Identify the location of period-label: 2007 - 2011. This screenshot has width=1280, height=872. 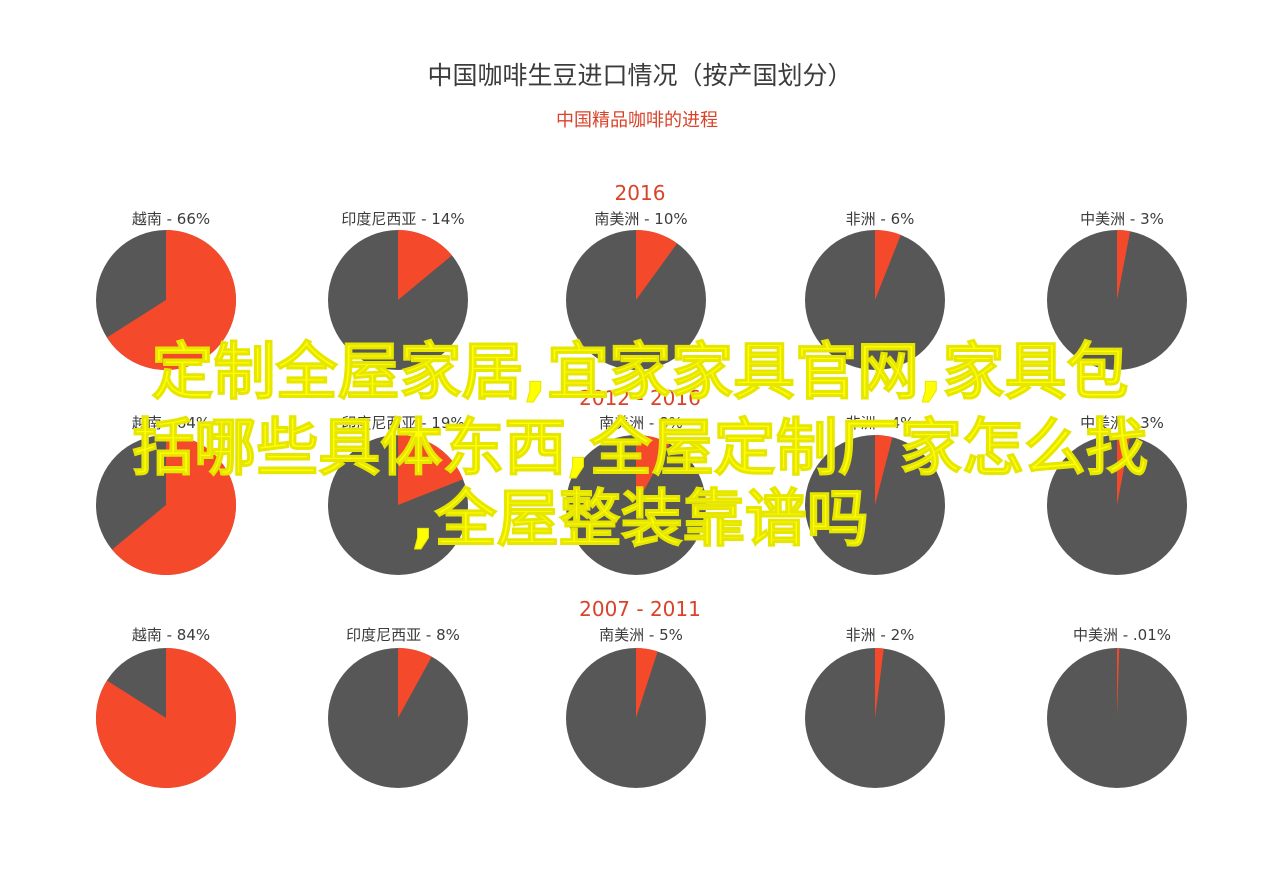
(640, 609).